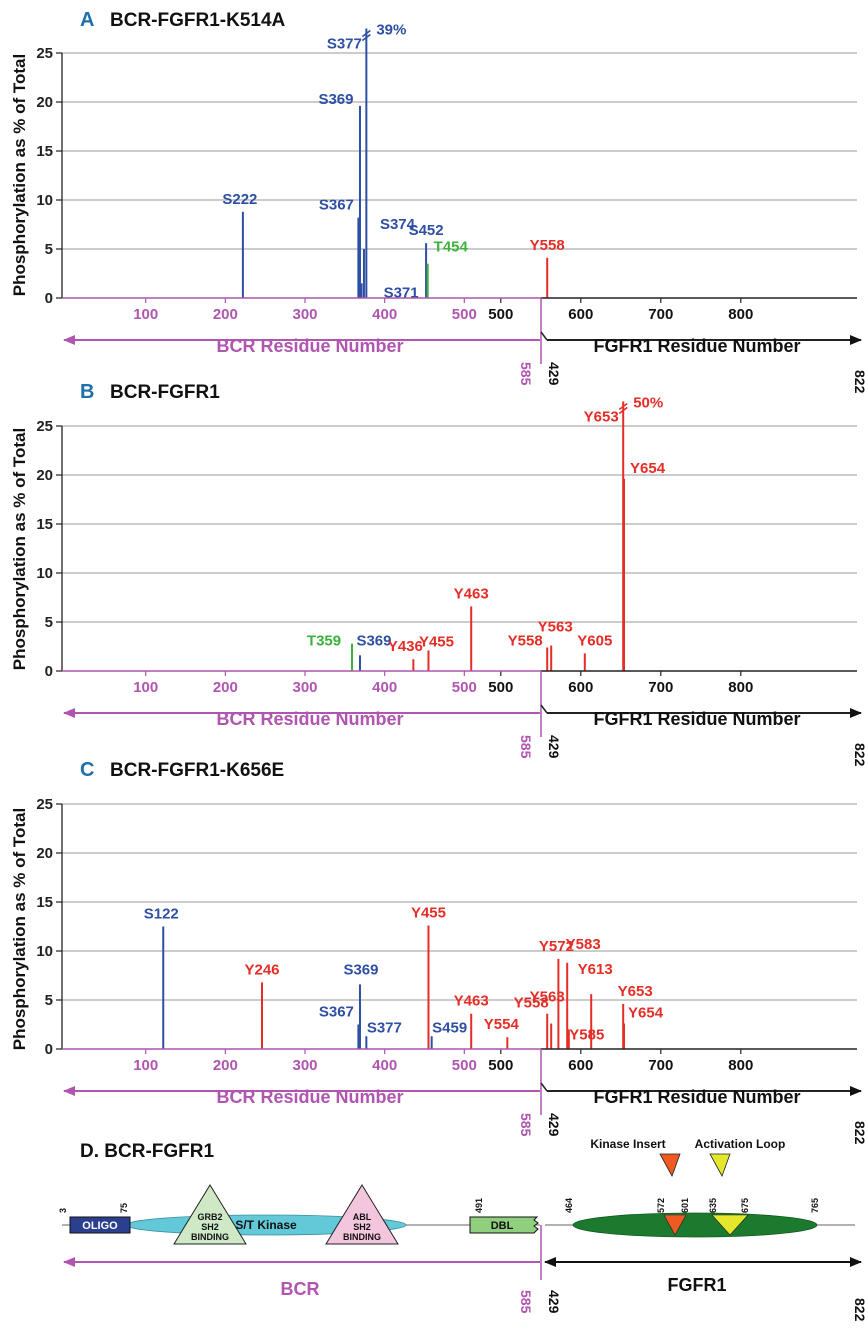 The width and height of the screenshot is (865, 1332). What do you see at coordinates (685, 1205) in the screenshot?
I see `pos-label: 601` at bounding box center [685, 1205].